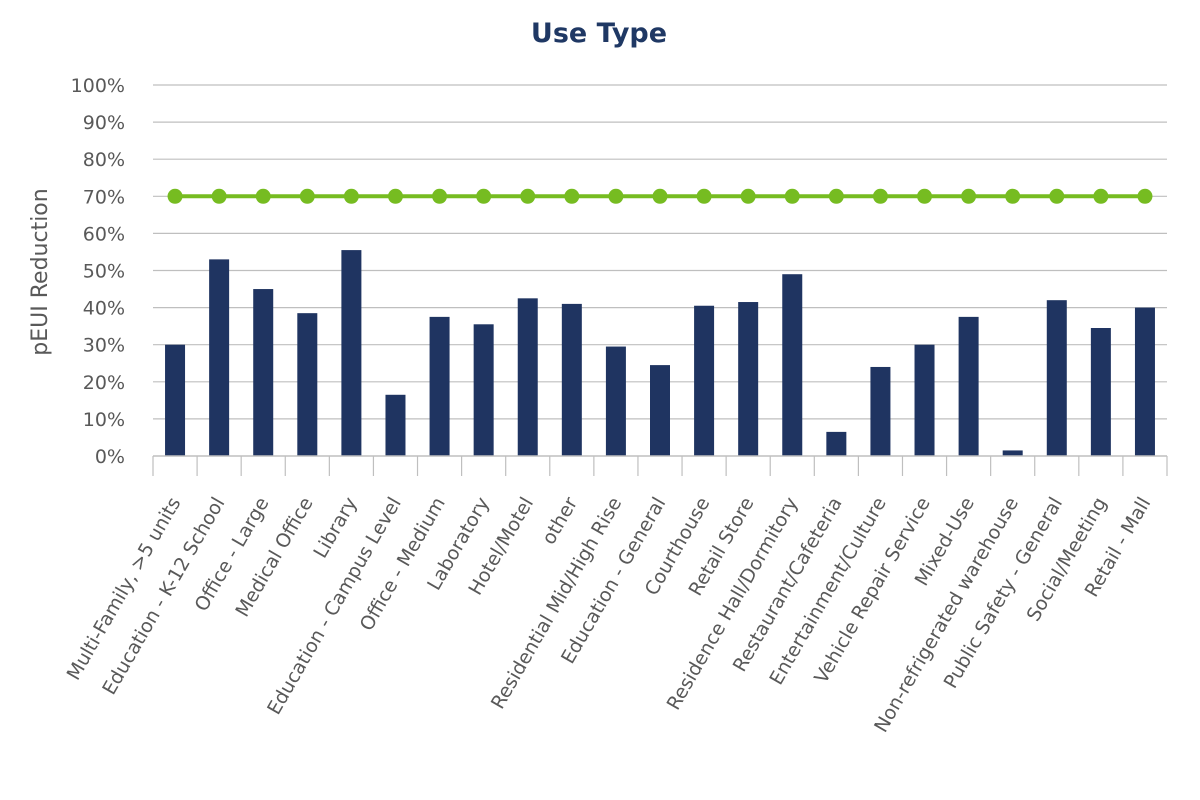 The image size is (1200, 800). Describe the element at coordinates (98, 86) in the screenshot. I see `y-tick-label: 100%` at that location.